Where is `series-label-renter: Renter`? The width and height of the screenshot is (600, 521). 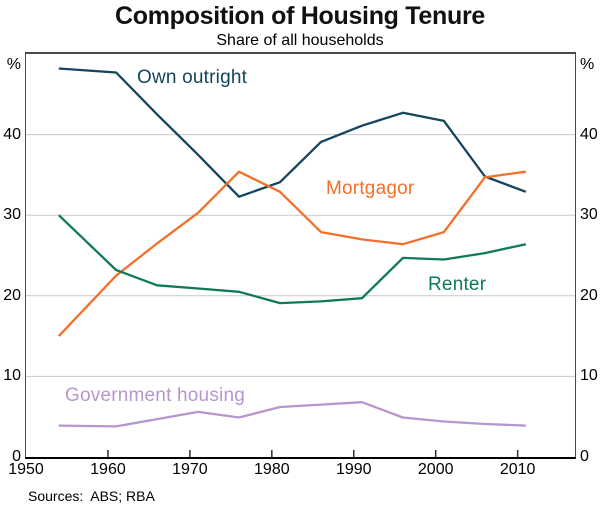 series-label-renter: Renter is located at coordinates (457, 284).